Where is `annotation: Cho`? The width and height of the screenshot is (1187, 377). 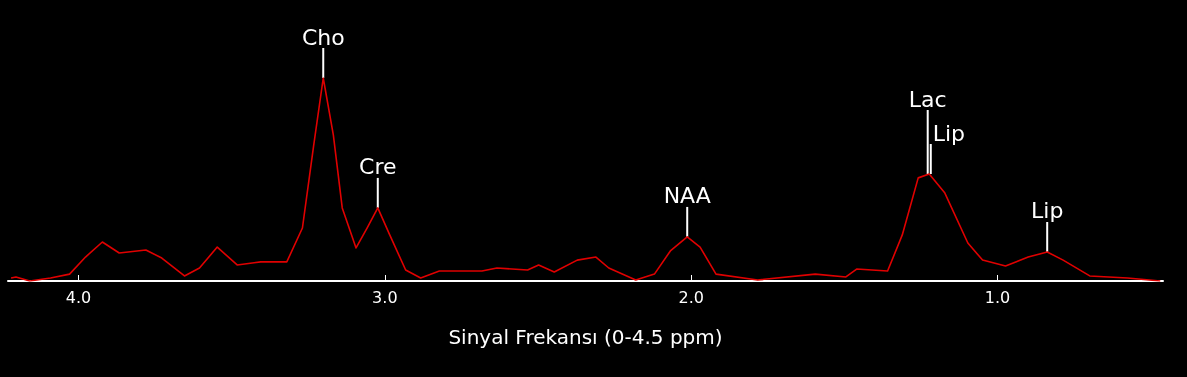
annotation: Cho is located at coordinates (323, 37).